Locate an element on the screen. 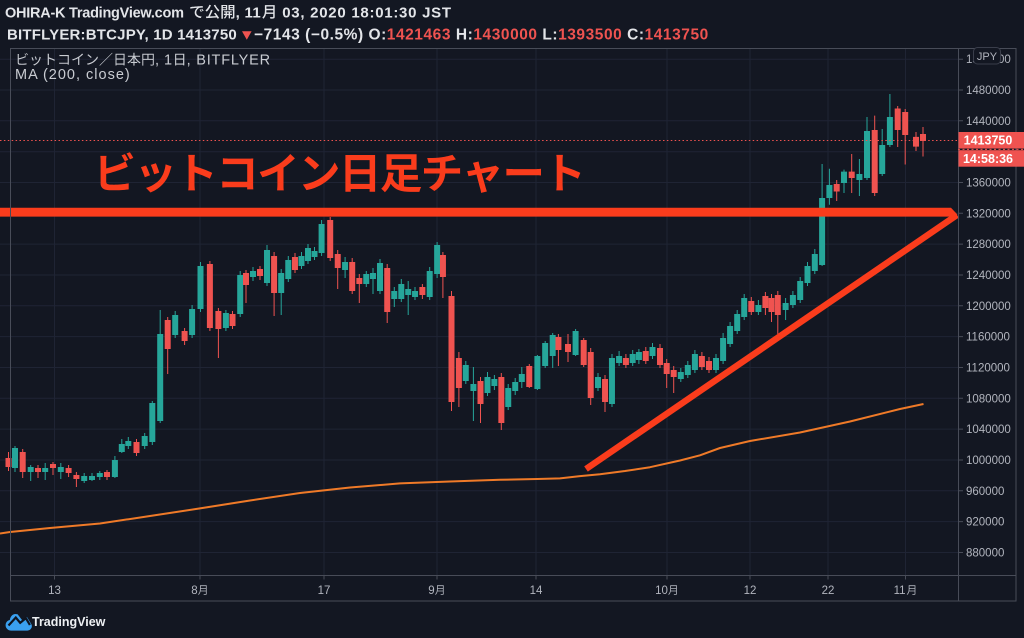 This screenshot has width=1024, height=638. svg-text: 22 is located at coordinates (828, 591).